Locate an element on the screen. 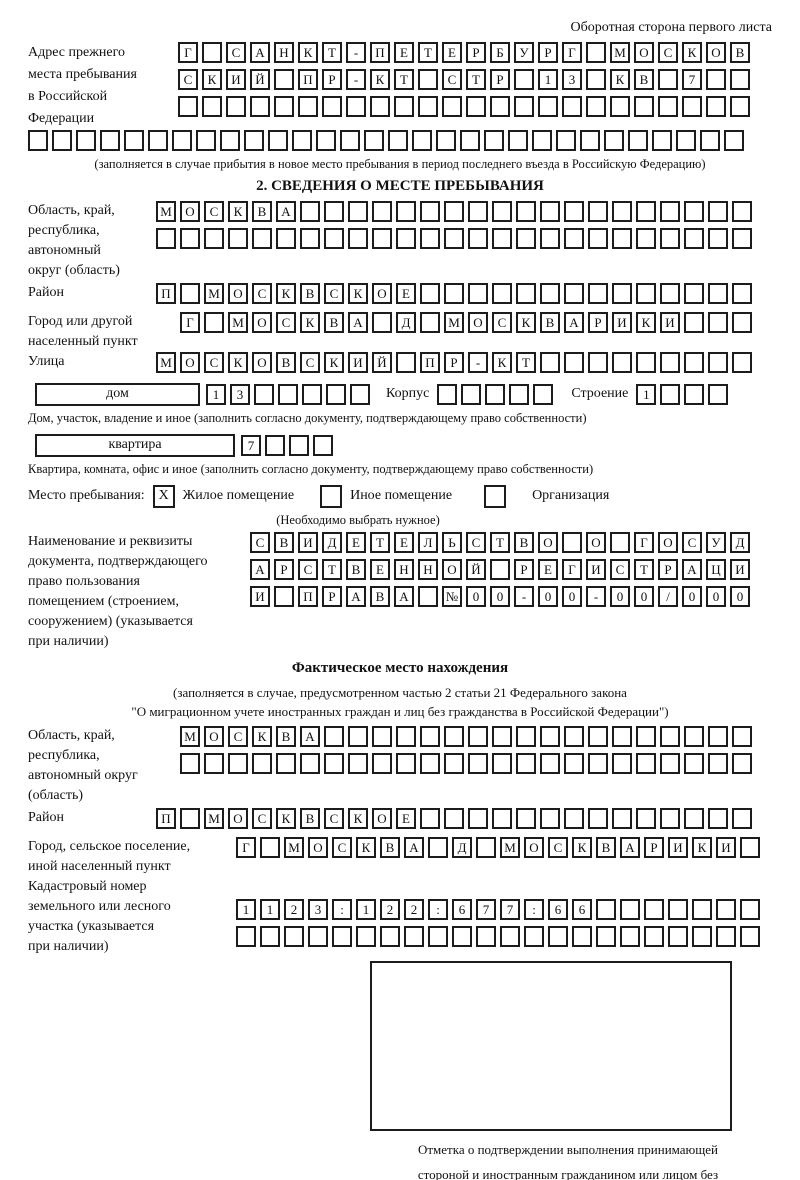  char-box: Д is located at coordinates (740, 542).